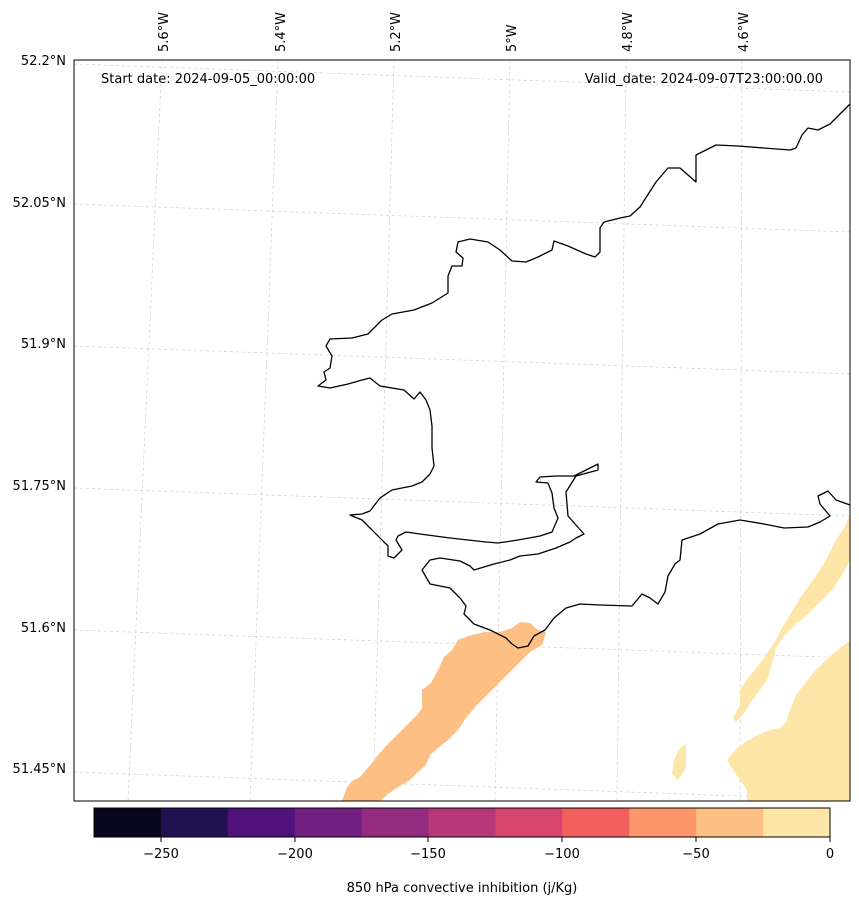 This screenshot has width=859, height=907. Describe the element at coordinates (161, 854) in the screenshot. I see `colorbar-tick-label: −250` at that location.